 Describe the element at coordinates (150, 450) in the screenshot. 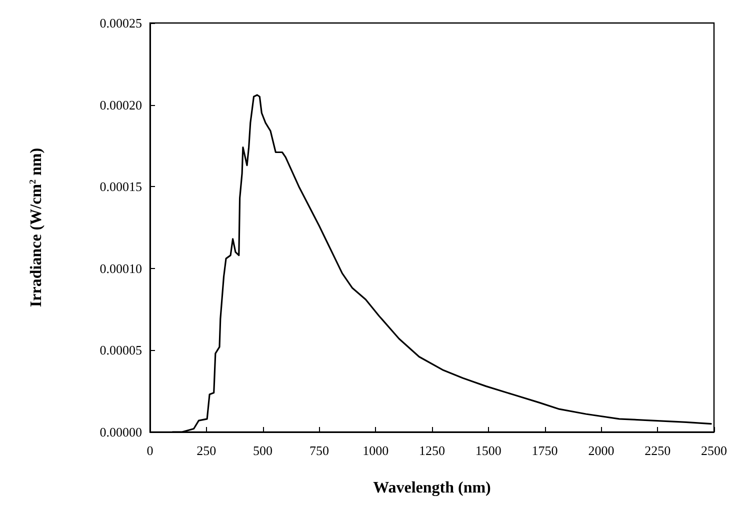

I see `x-tick-label: 0` at that location.